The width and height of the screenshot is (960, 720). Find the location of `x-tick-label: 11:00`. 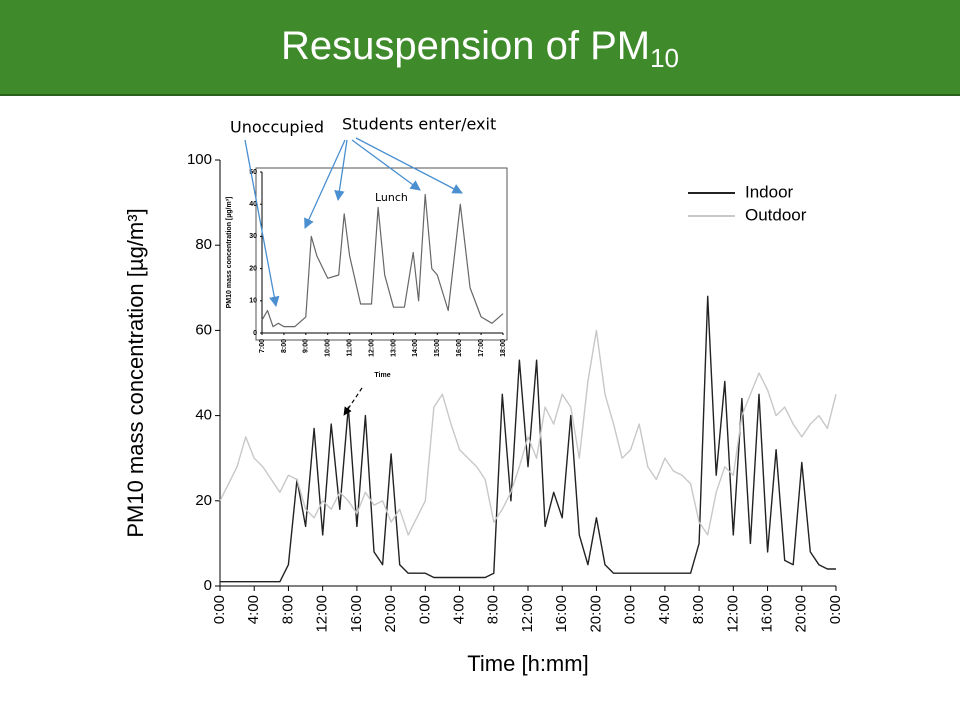

x-tick-label: 11:00 is located at coordinates (349, 348).